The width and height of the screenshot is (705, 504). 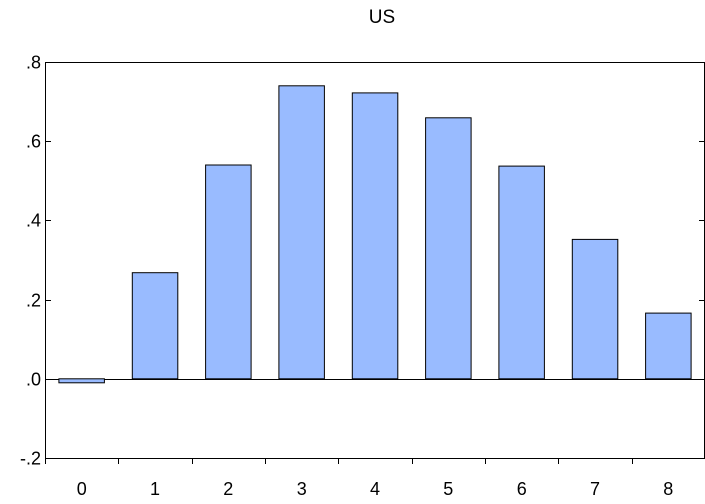 What do you see at coordinates (522, 489) in the screenshot?
I see `x-tick-label: 6` at bounding box center [522, 489].